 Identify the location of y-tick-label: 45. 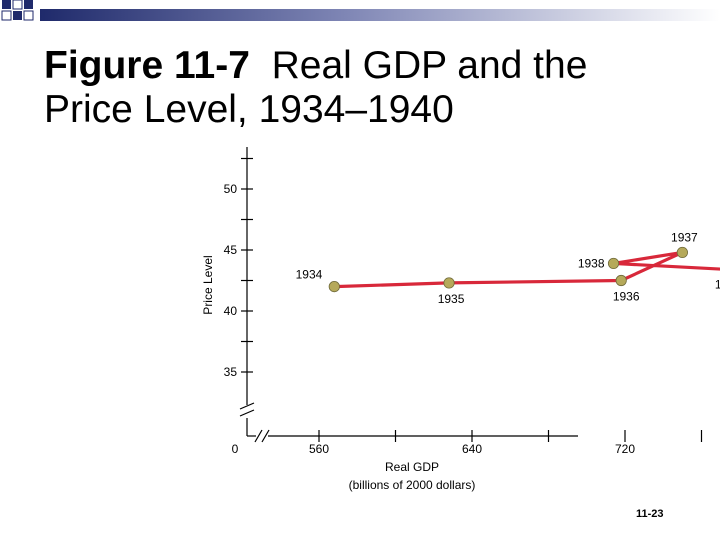
(231, 250).